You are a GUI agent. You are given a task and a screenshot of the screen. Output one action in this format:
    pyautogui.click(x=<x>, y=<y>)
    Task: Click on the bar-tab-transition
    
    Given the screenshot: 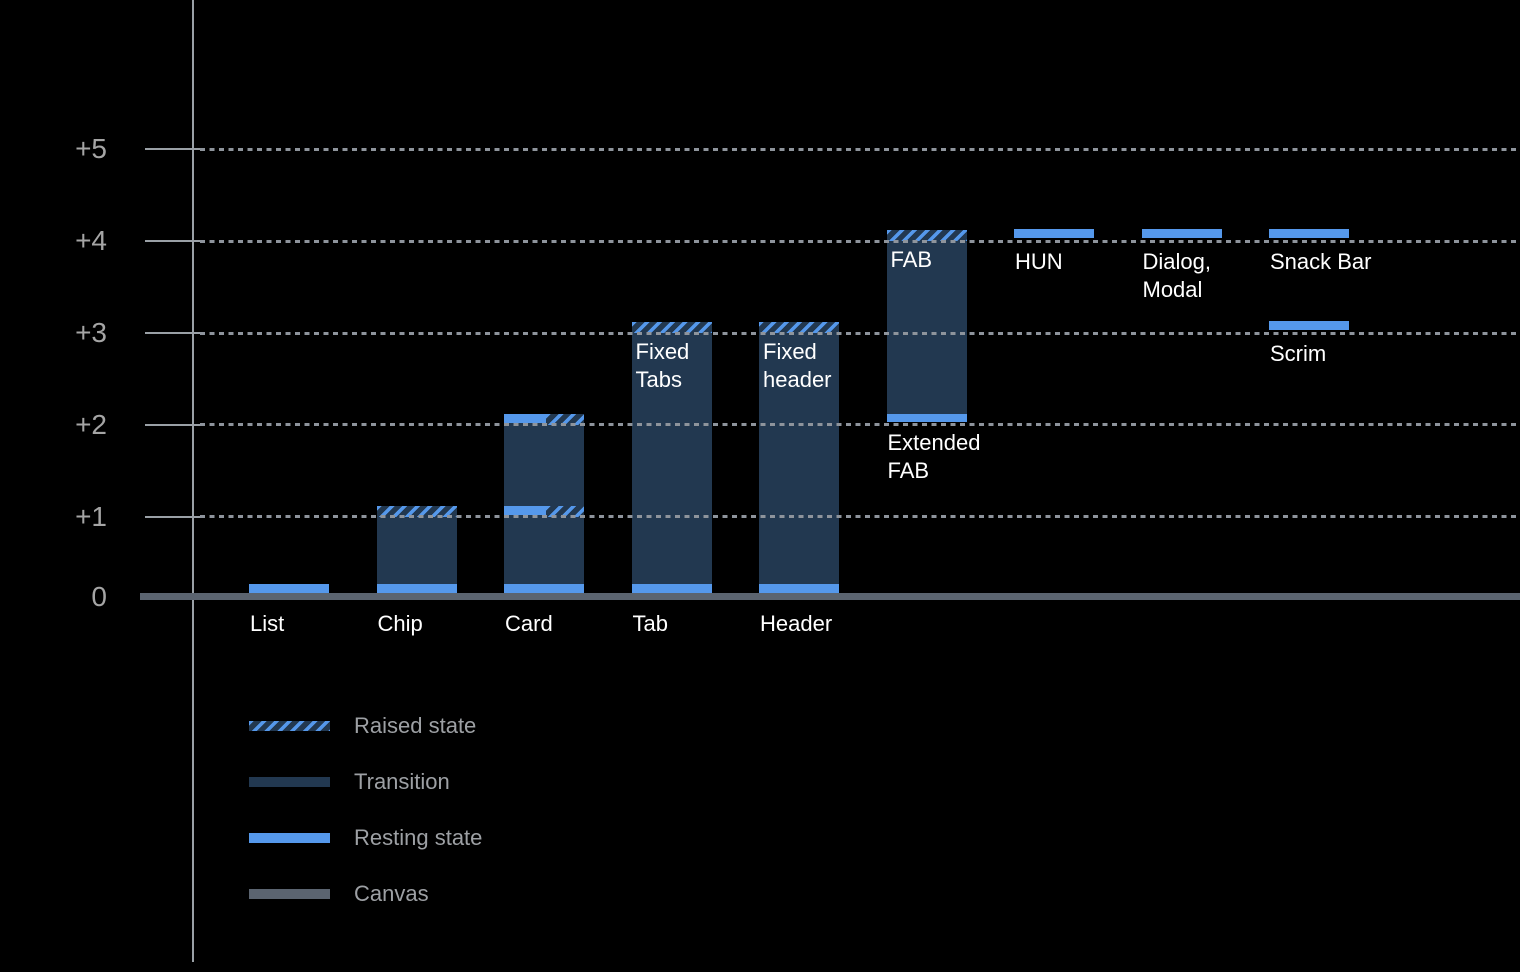 What is the action you would take?
    pyautogui.click(x=671, y=457)
    